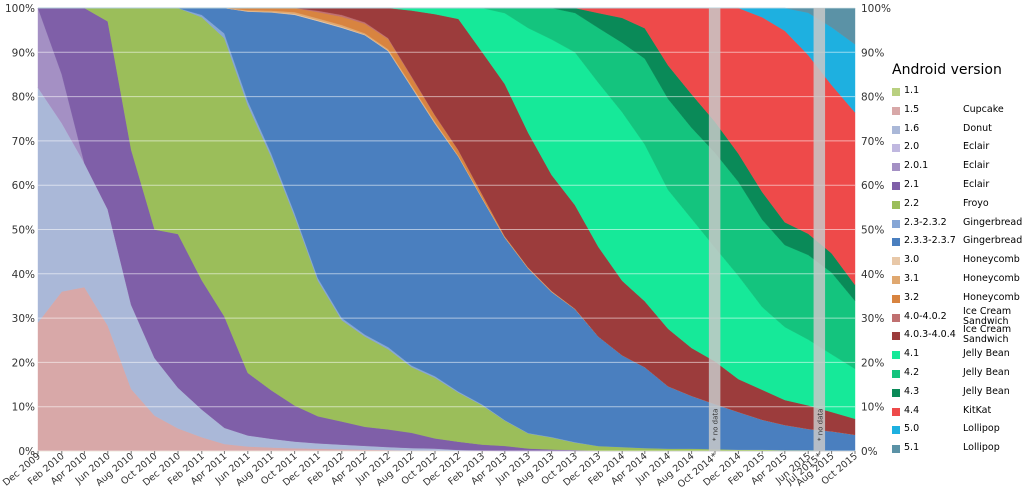 This screenshot has width=1024, height=495. What do you see at coordinates (957, 206) in the screenshot?
I see `legend-item-2-2: 2.2 Froyo` at bounding box center [957, 206].